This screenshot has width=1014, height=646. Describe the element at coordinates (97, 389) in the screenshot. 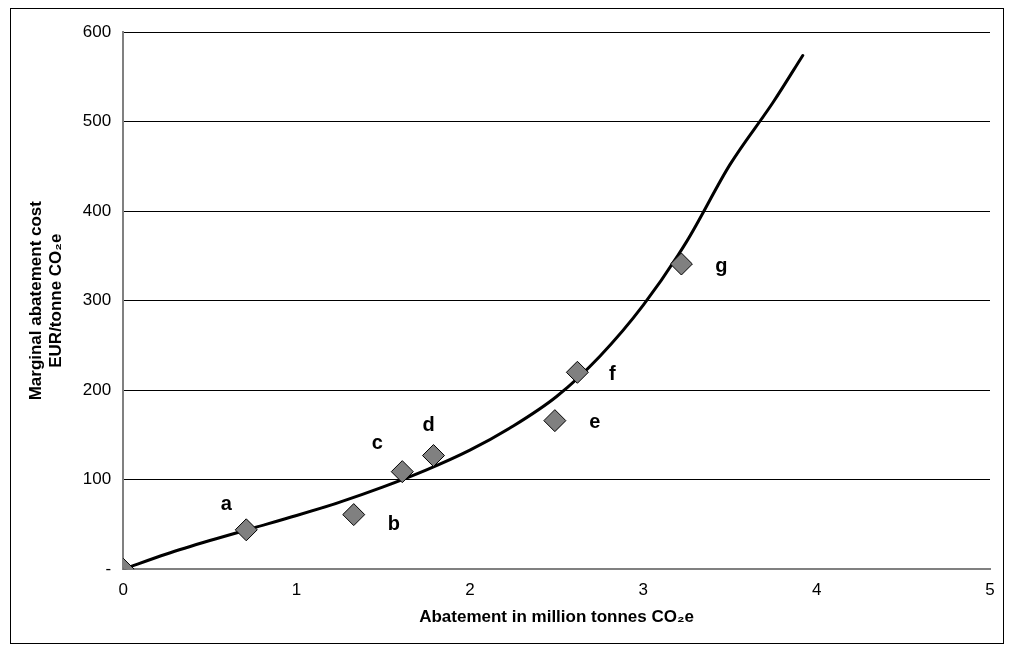

I see `y-tick-label: 200` at that location.